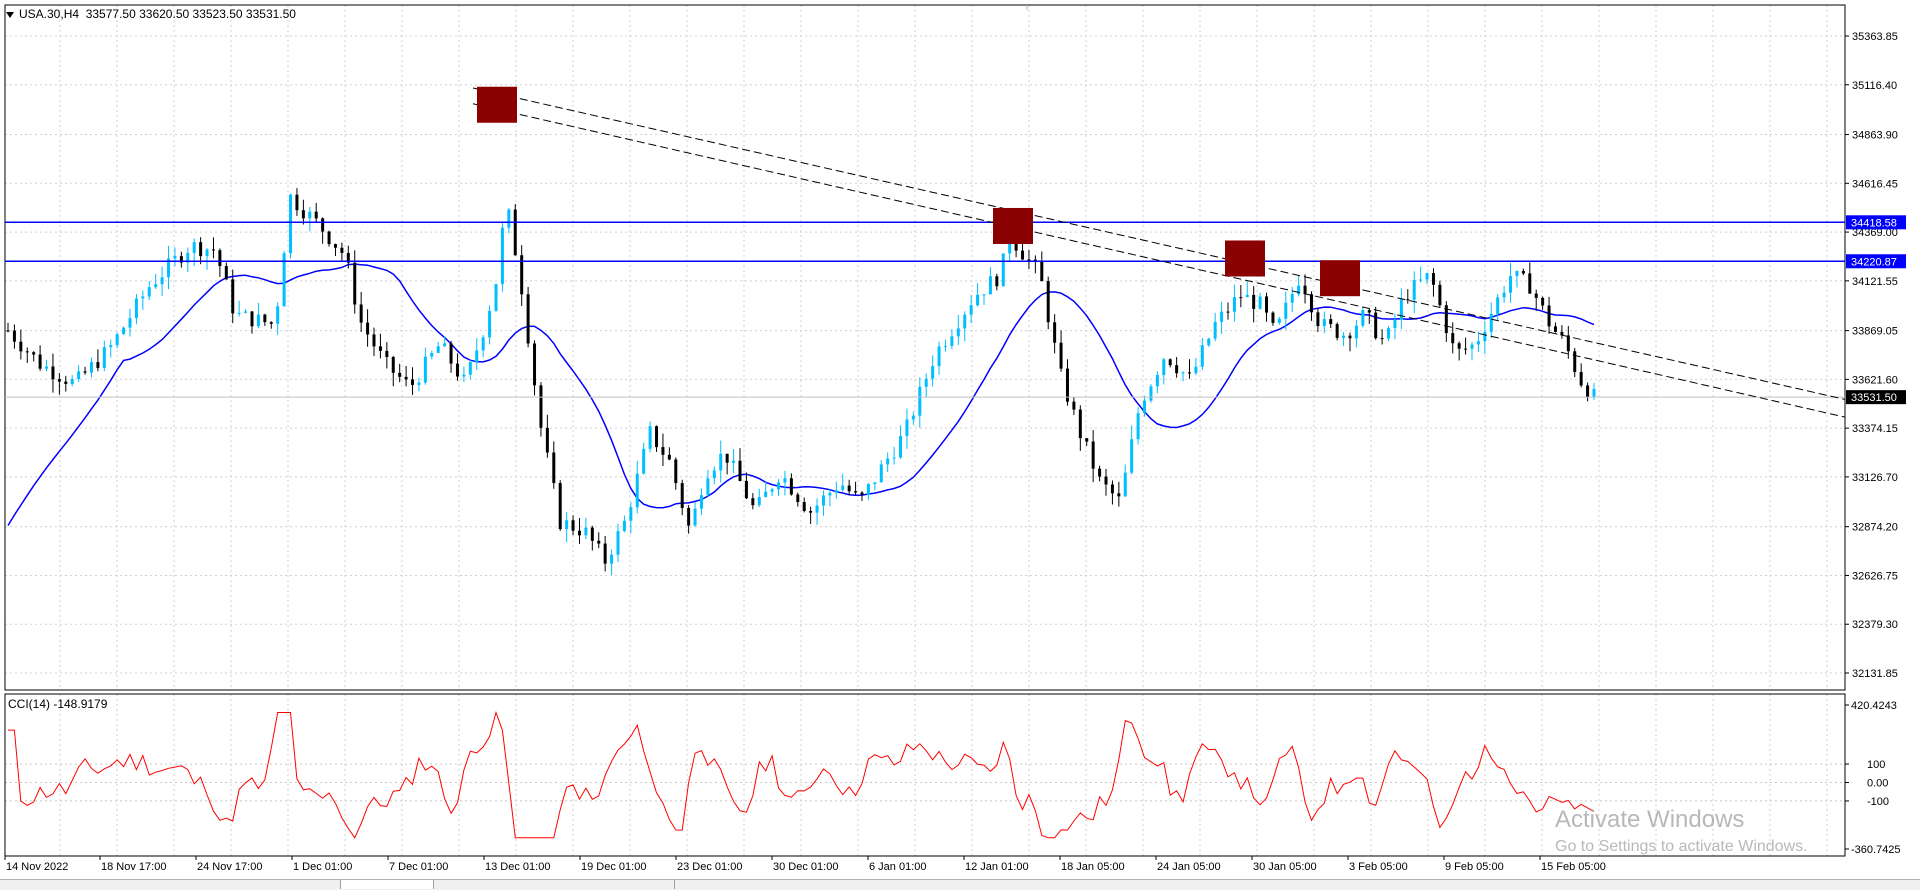 Image resolution: width=1920 pixels, height=894 pixels. Describe the element at coordinates (805, 867) in the screenshot. I see `time-tick-label: 30 Dec 01:00` at that location.